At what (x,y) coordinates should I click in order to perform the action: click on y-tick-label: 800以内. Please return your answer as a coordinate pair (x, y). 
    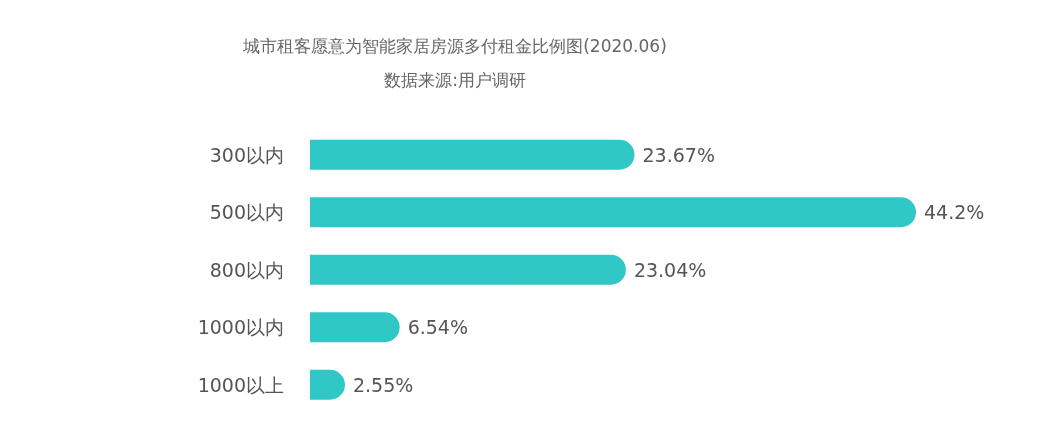
    Looking at the image, I should click on (246, 269).